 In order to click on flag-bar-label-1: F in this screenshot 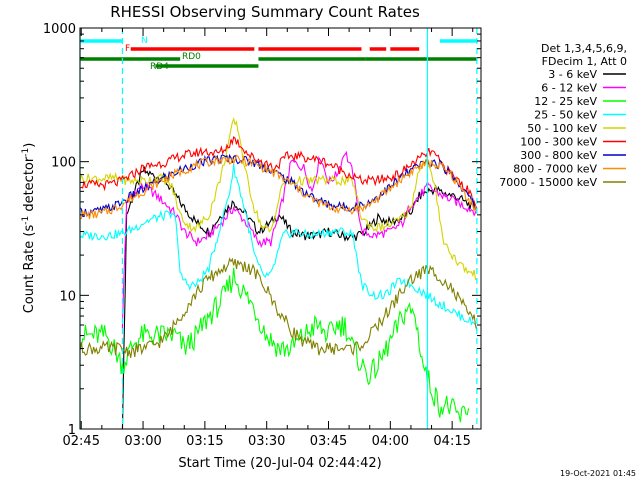, I will do `click(127, 49)`.